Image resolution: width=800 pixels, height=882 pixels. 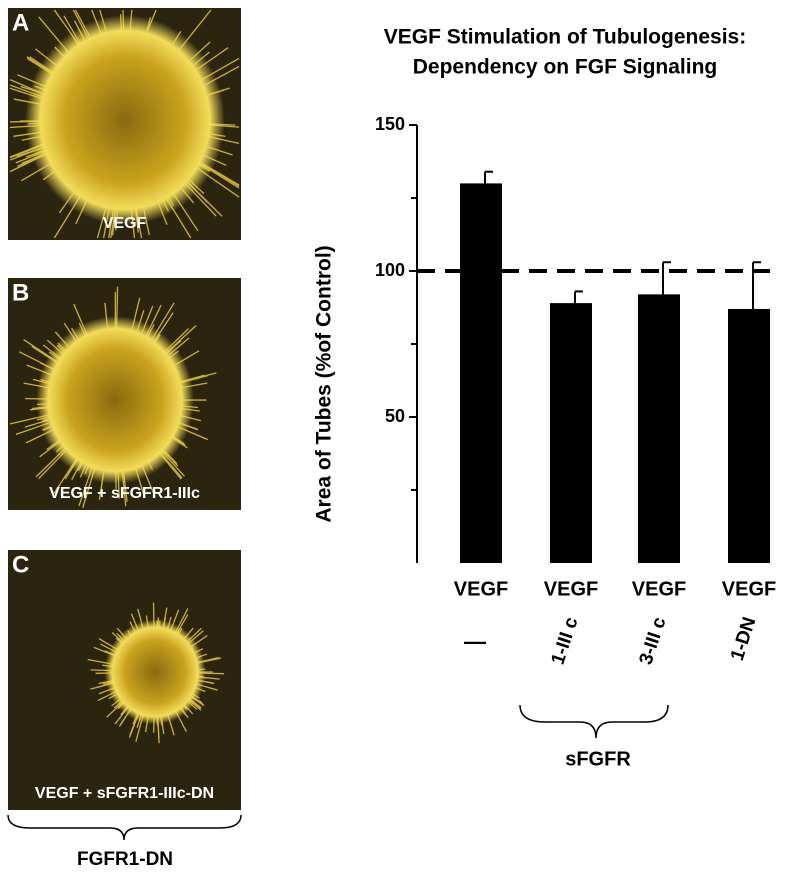 I want to click on group-label: FGFR1-DN, so click(x=125, y=859).